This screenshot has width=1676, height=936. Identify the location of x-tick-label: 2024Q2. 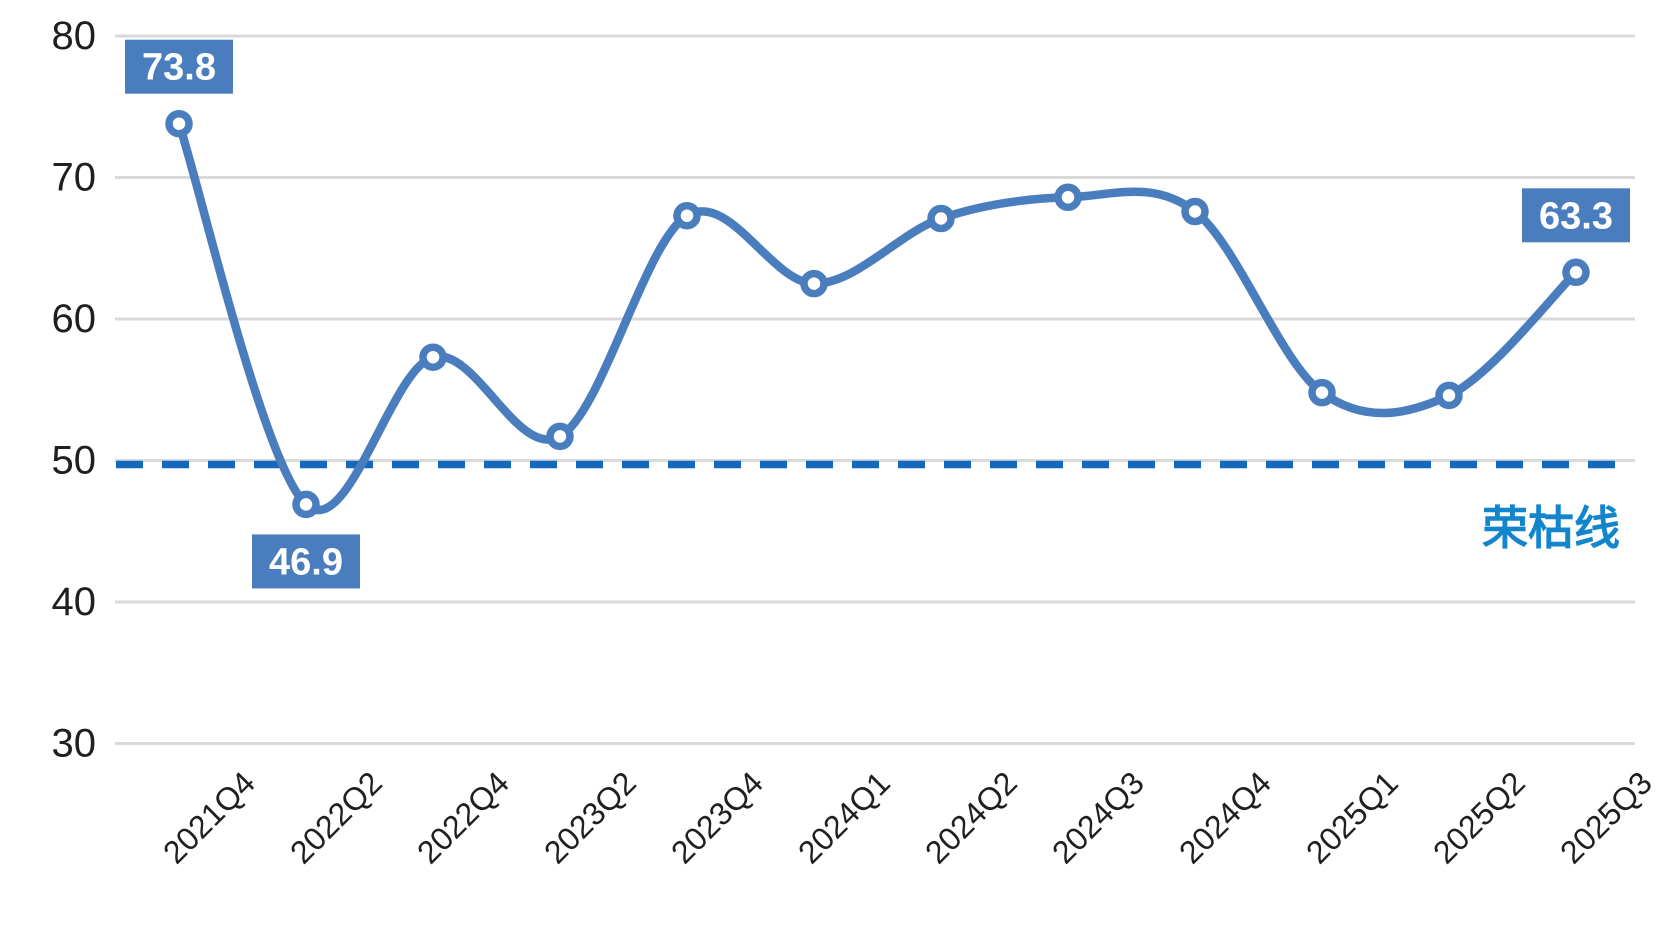
(971, 817).